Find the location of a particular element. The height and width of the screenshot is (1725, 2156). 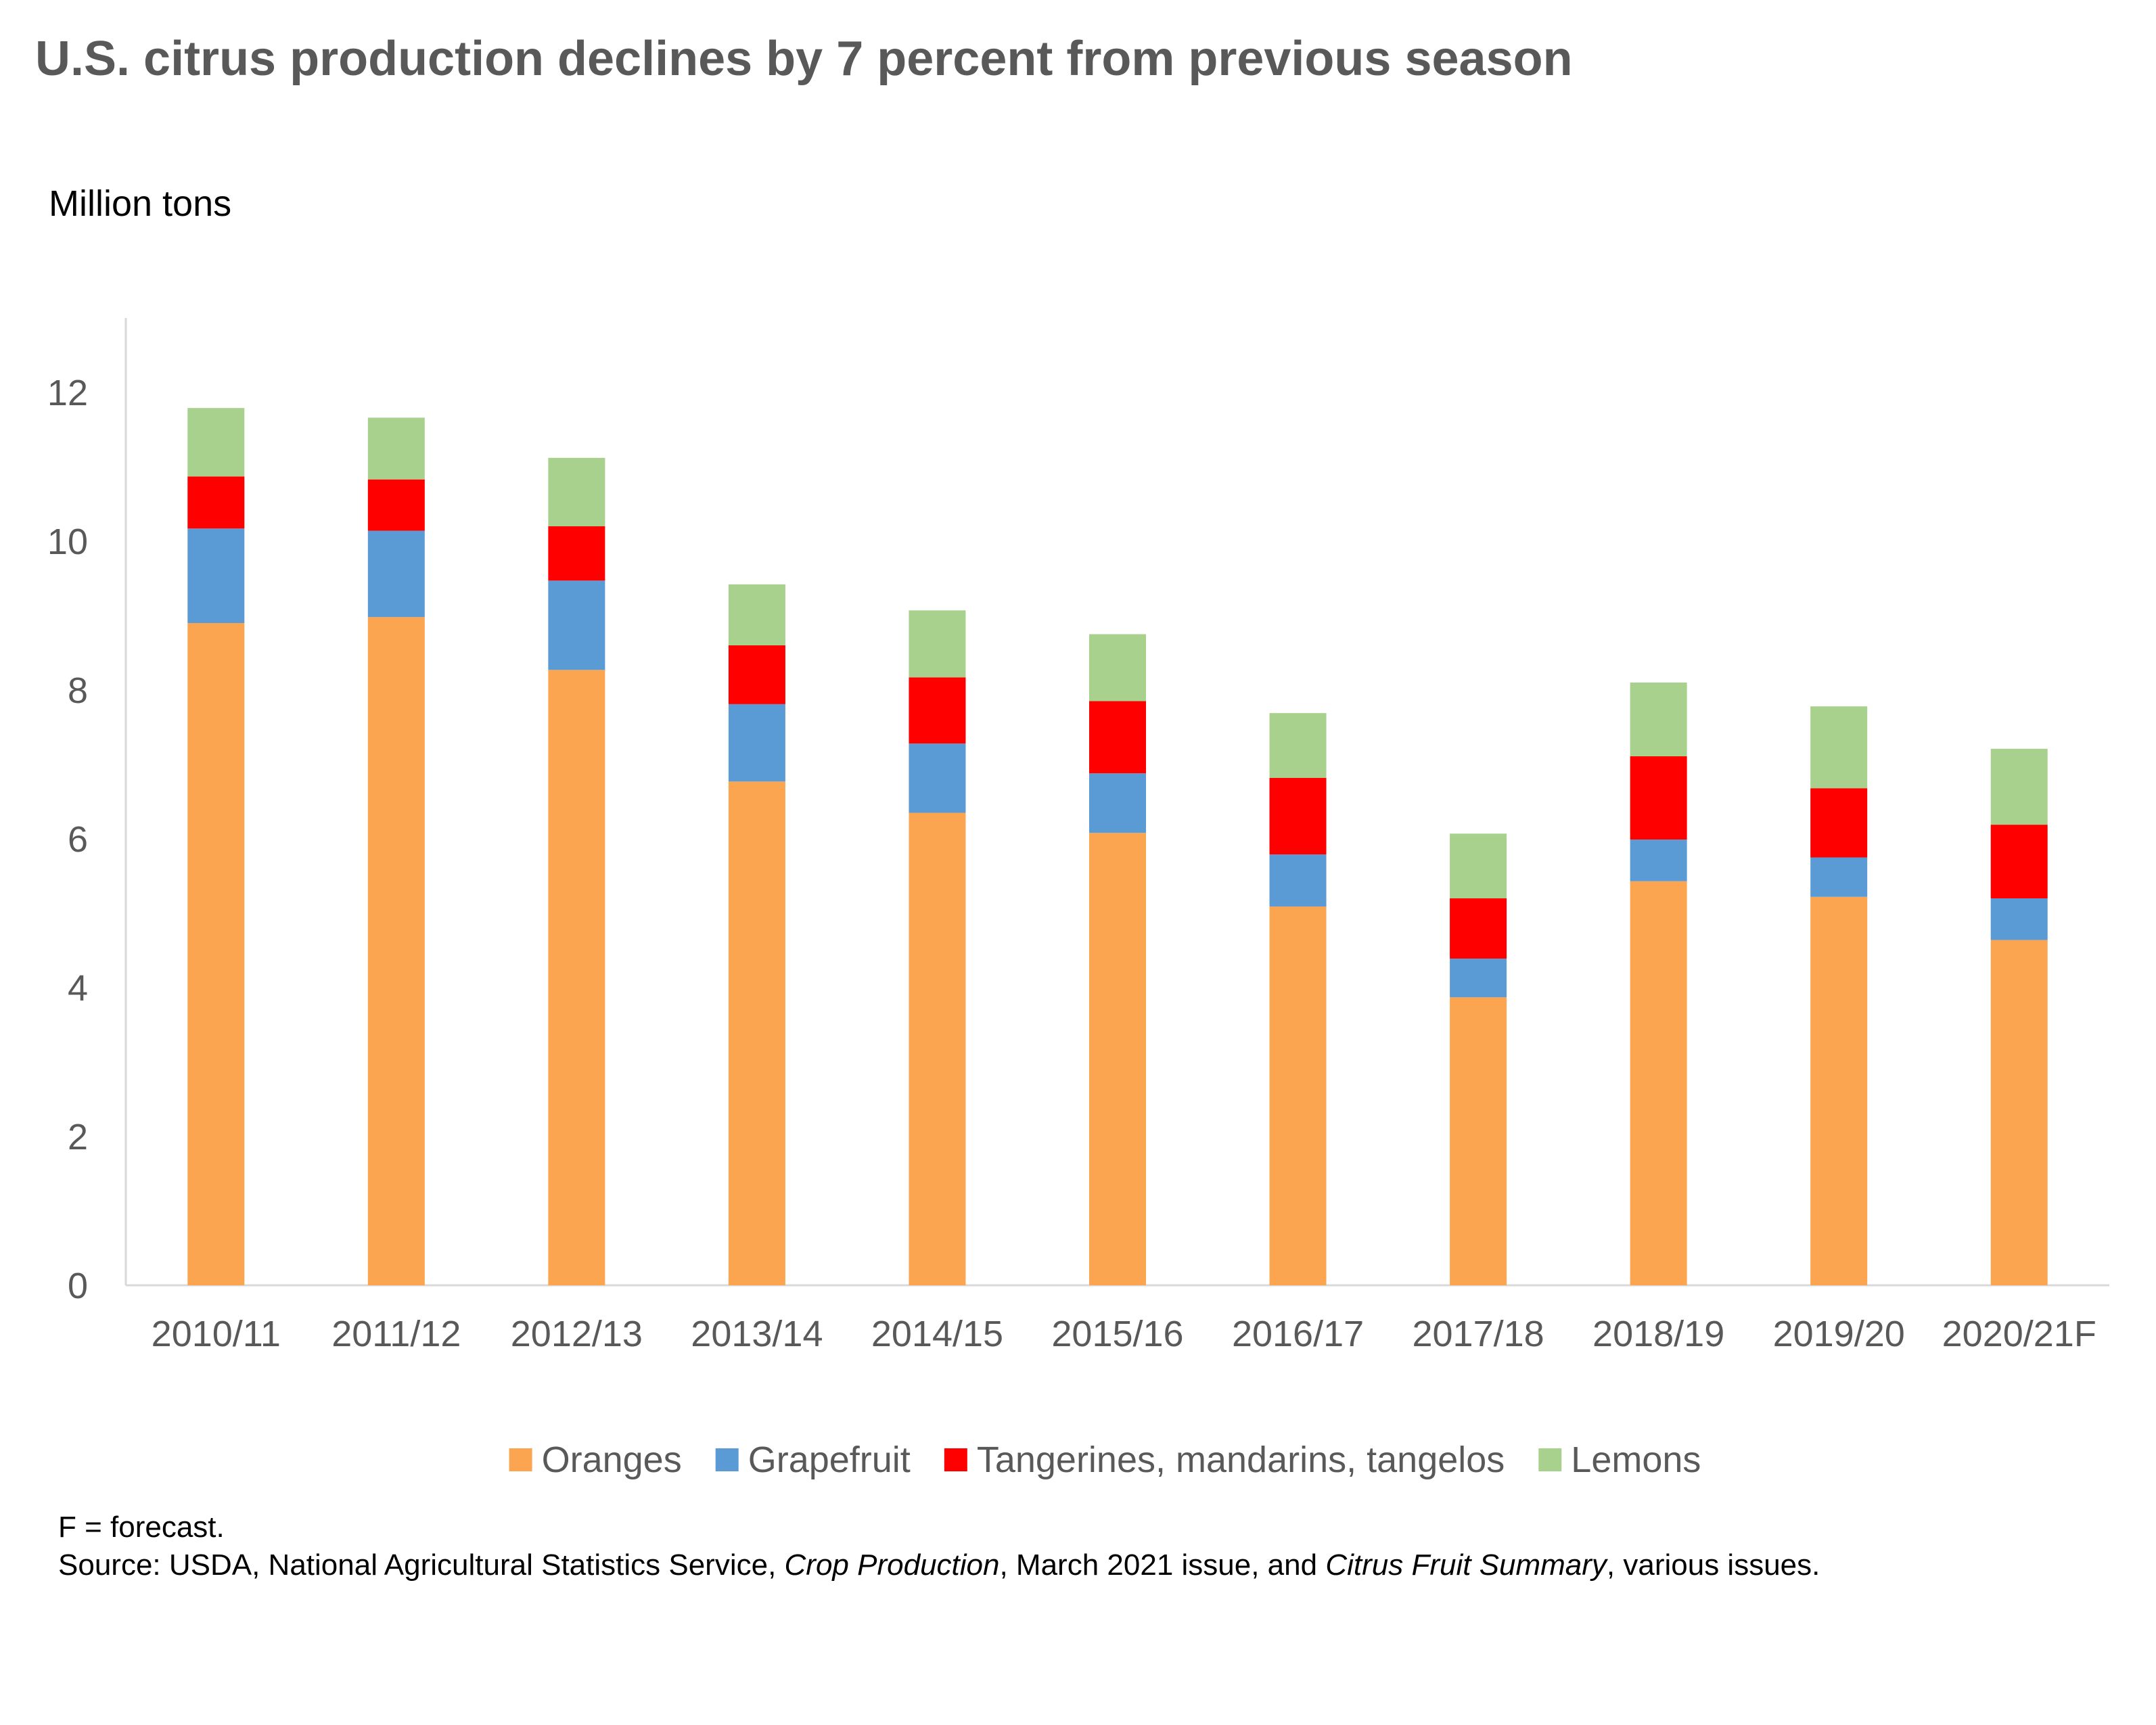

legend-label: Grapefruit is located at coordinates (830, 1460).